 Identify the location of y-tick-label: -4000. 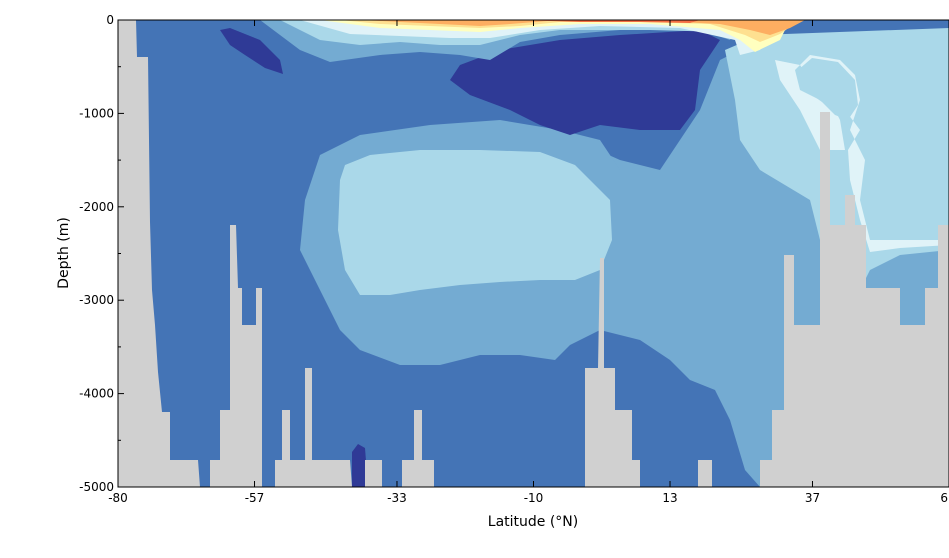
(96, 394).